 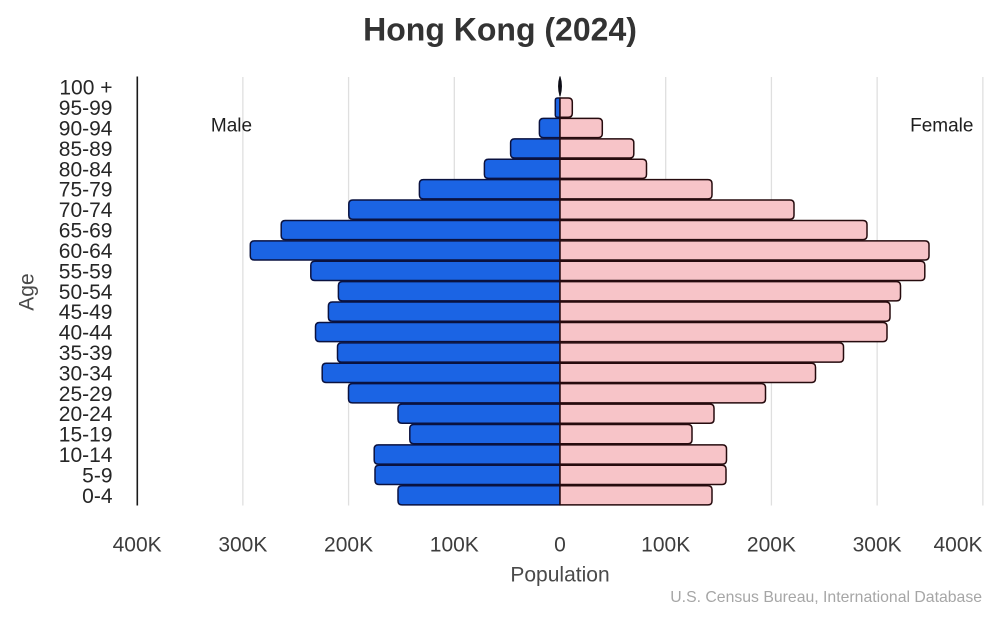 I want to click on svg-text: 65-69, so click(x=86, y=231).